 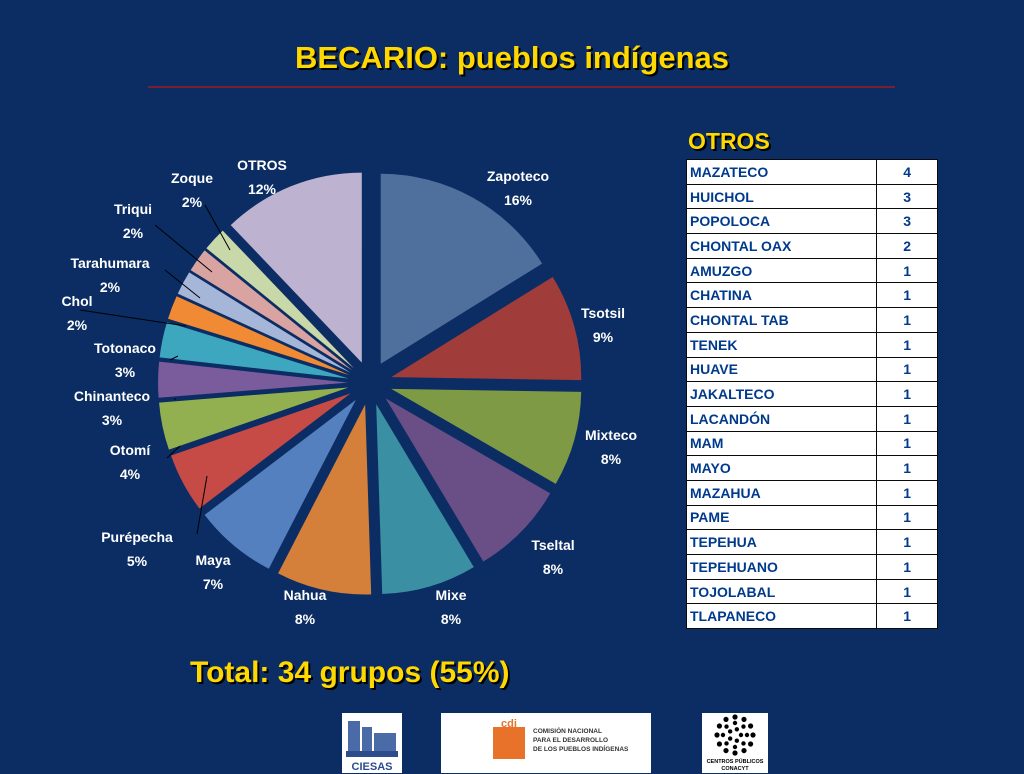 What do you see at coordinates (125, 348) in the screenshot?
I see `pie-label-name: Totonaco` at bounding box center [125, 348].